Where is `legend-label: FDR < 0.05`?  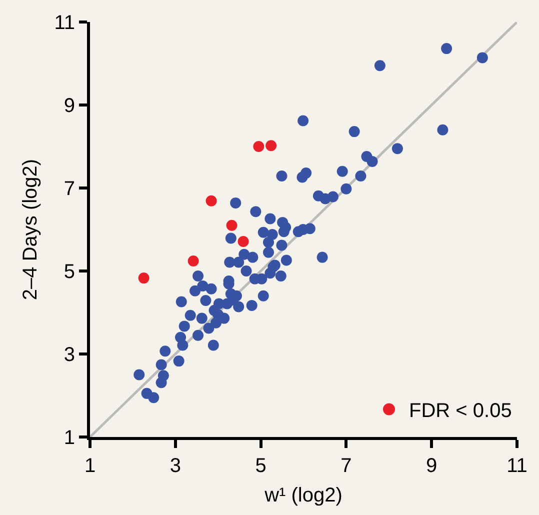
legend-label: FDR < 0.05 is located at coordinates (460, 411).